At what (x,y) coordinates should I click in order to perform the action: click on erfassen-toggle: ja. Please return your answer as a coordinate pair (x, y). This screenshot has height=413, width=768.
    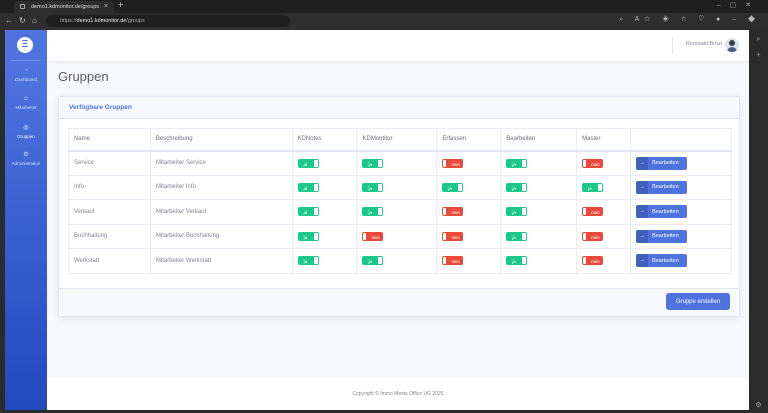
    Looking at the image, I should click on (453, 187).